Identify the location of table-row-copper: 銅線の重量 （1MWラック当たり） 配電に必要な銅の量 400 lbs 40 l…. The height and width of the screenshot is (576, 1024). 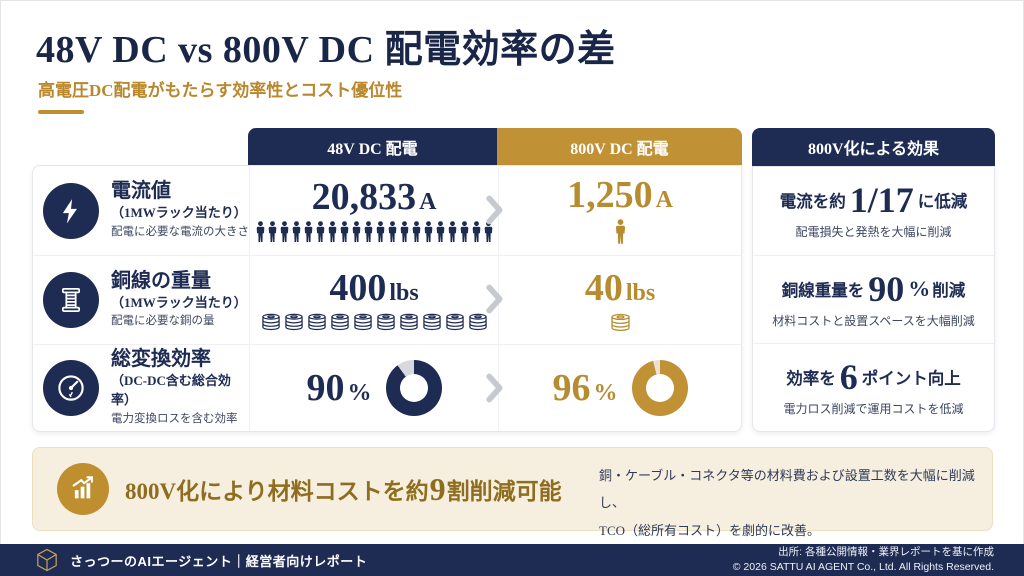
(387, 299).